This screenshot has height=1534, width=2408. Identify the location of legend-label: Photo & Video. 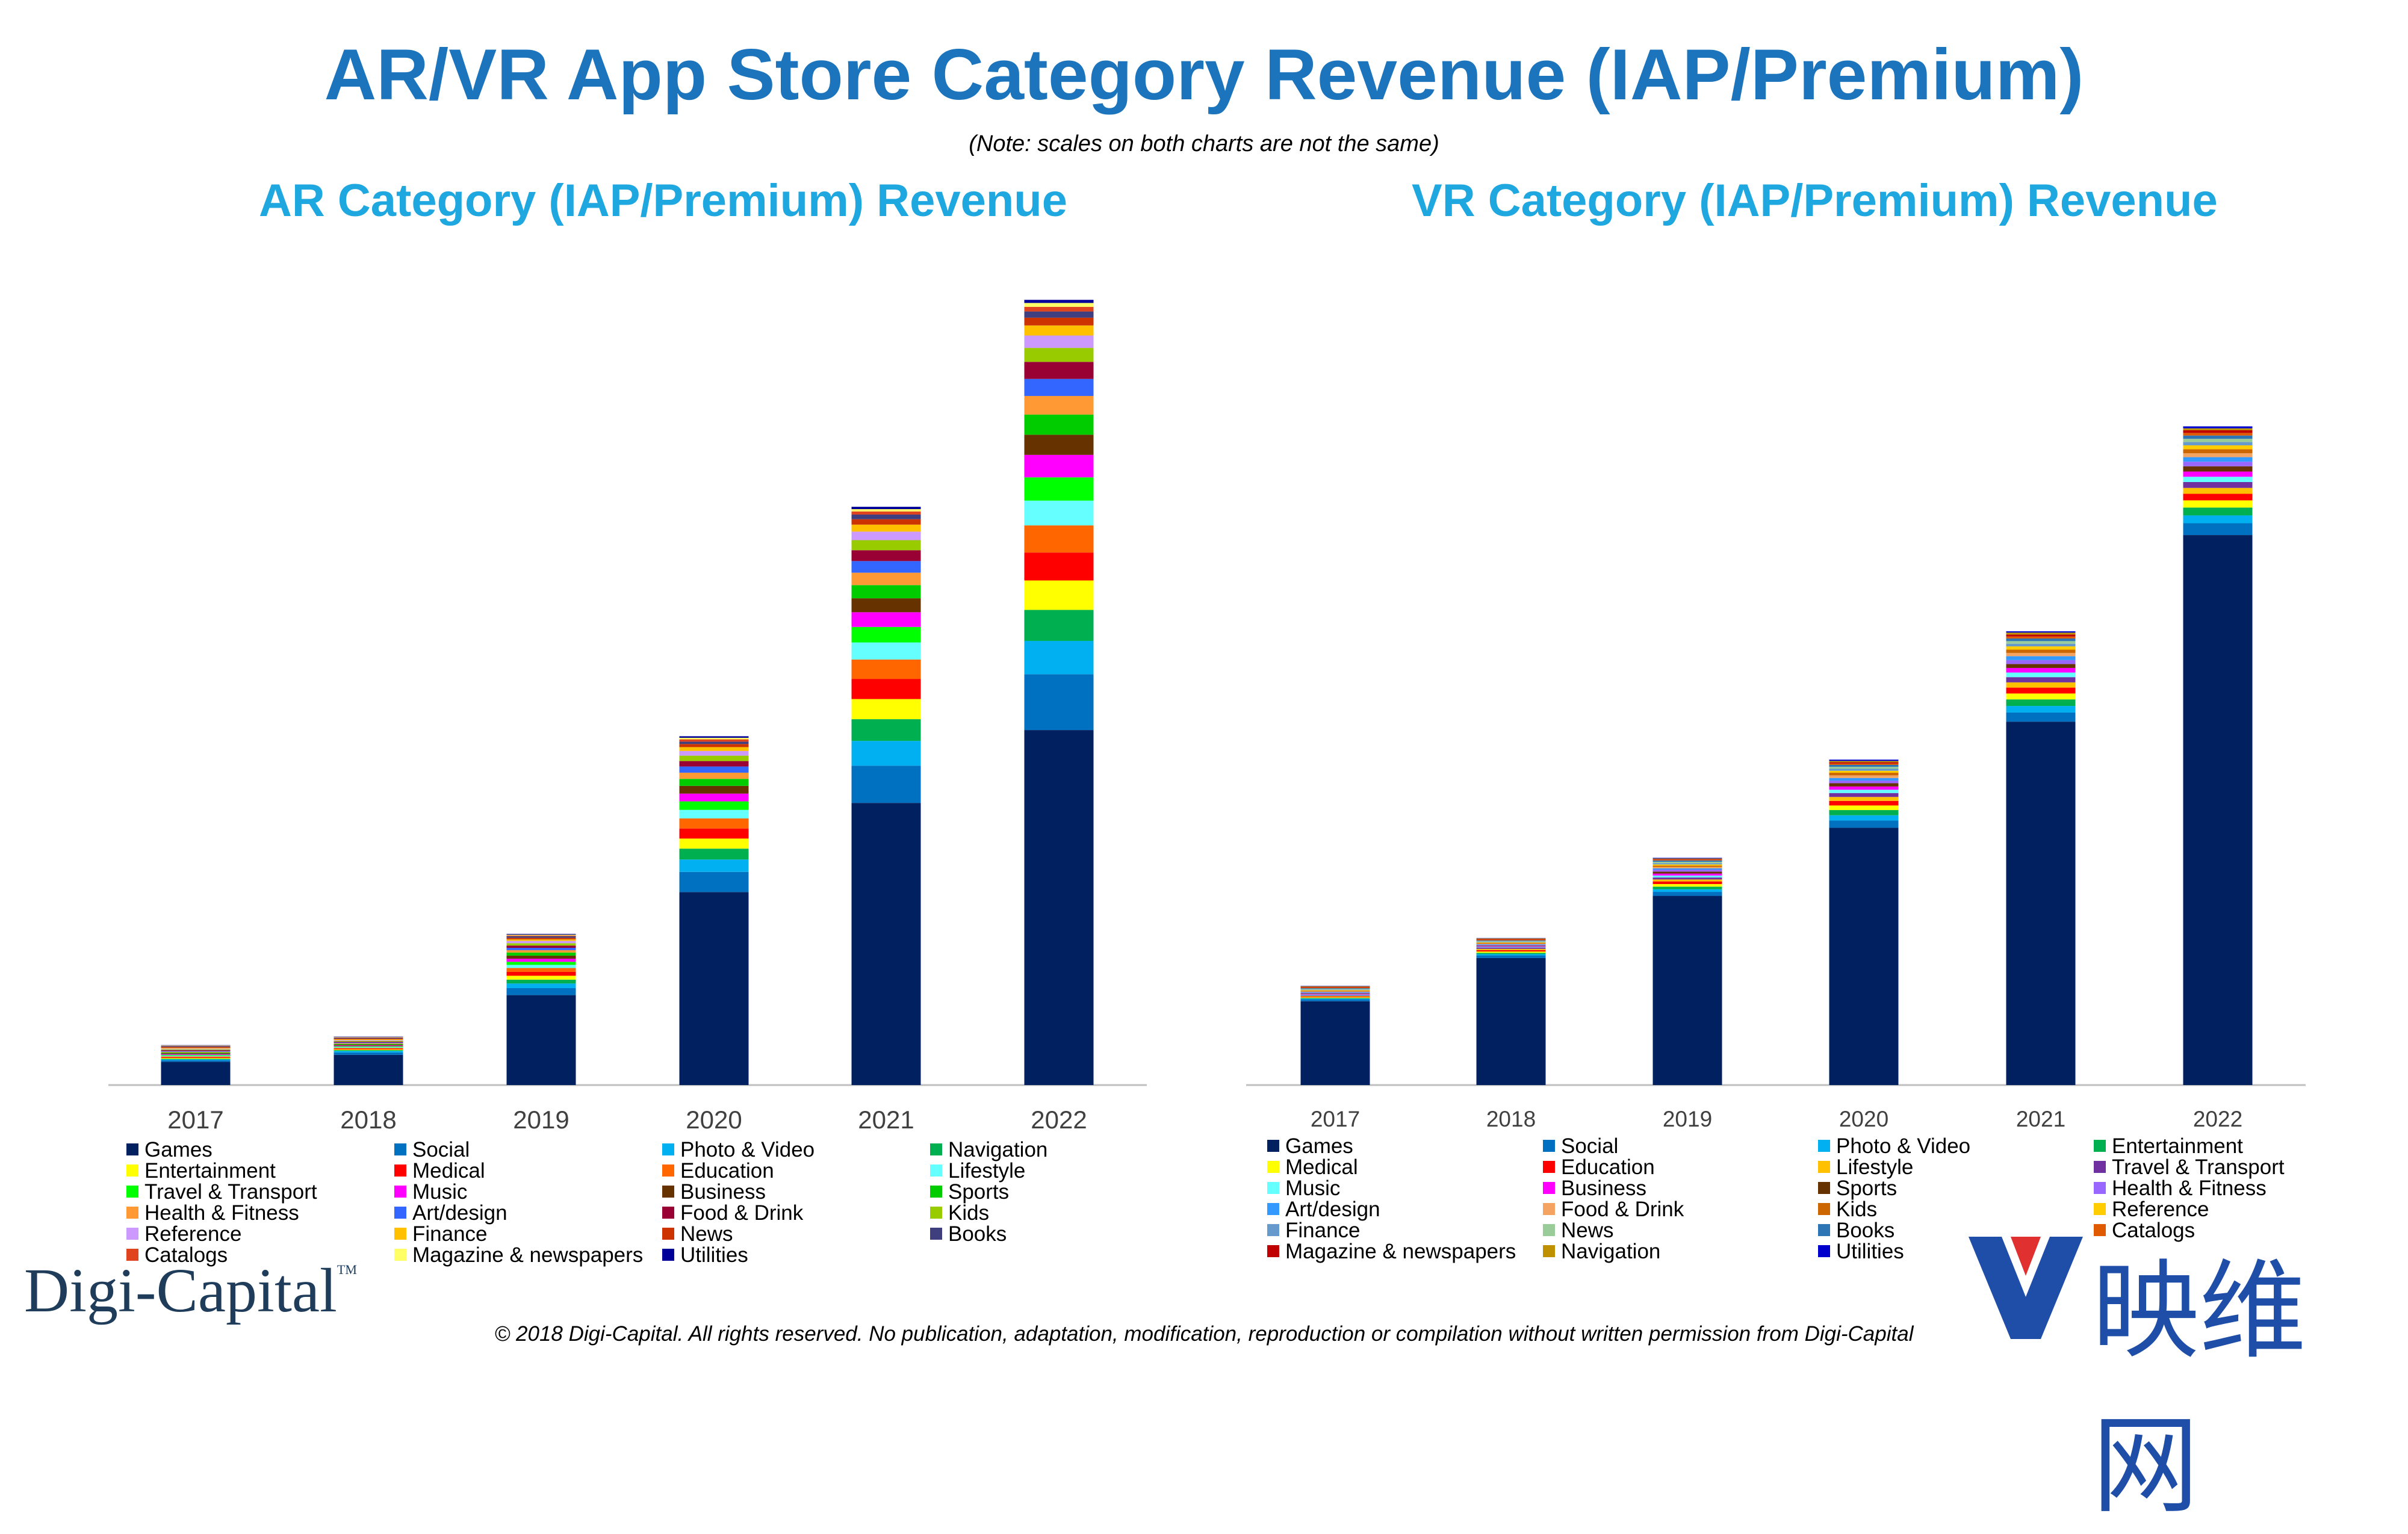
(1903, 1146).